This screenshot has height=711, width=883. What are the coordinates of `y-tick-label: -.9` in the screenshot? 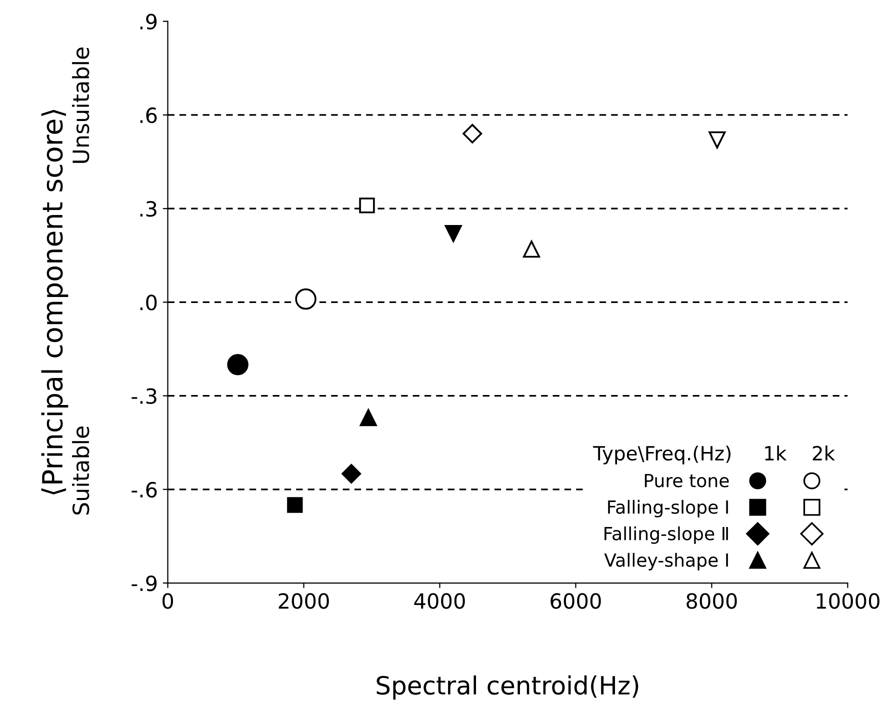 It's located at (144, 583).